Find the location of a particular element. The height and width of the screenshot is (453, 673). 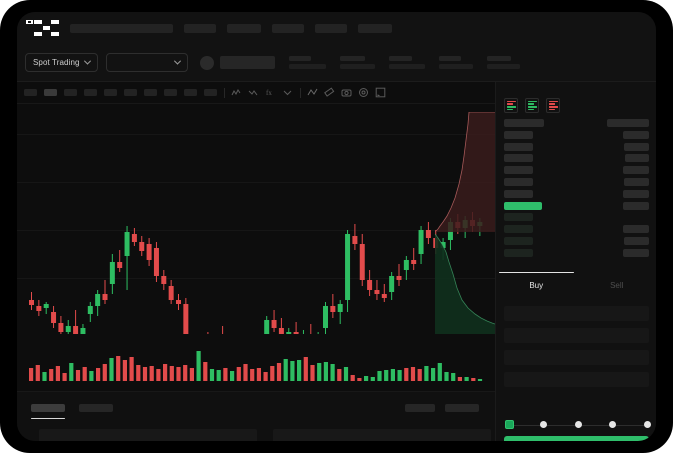

trendline-icon is located at coordinates (312, 92).